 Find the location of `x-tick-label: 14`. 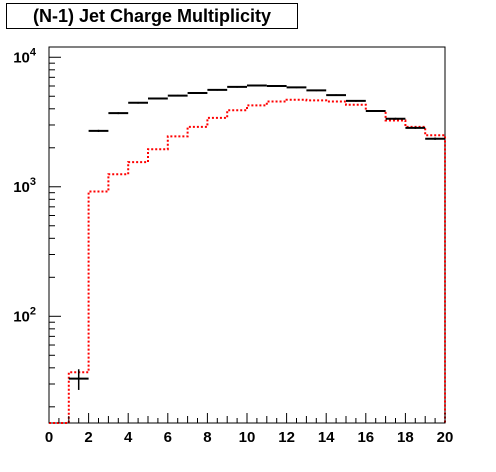

x-tick-label: 14 is located at coordinates (326, 437).